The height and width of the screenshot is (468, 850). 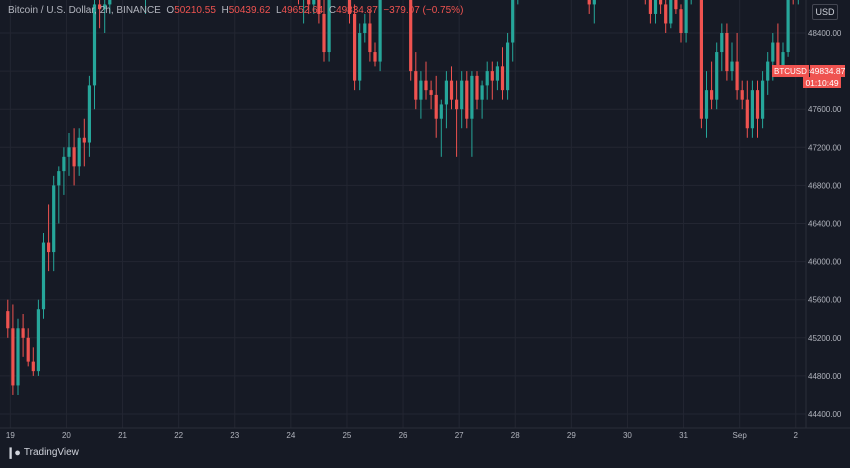 What do you see at coordinates (84, 10) in the screenshot?
I see `symbol-title: Bitcoin / U.S. Dollar, 2h, BINANCE` at bounding box center [84, 10].